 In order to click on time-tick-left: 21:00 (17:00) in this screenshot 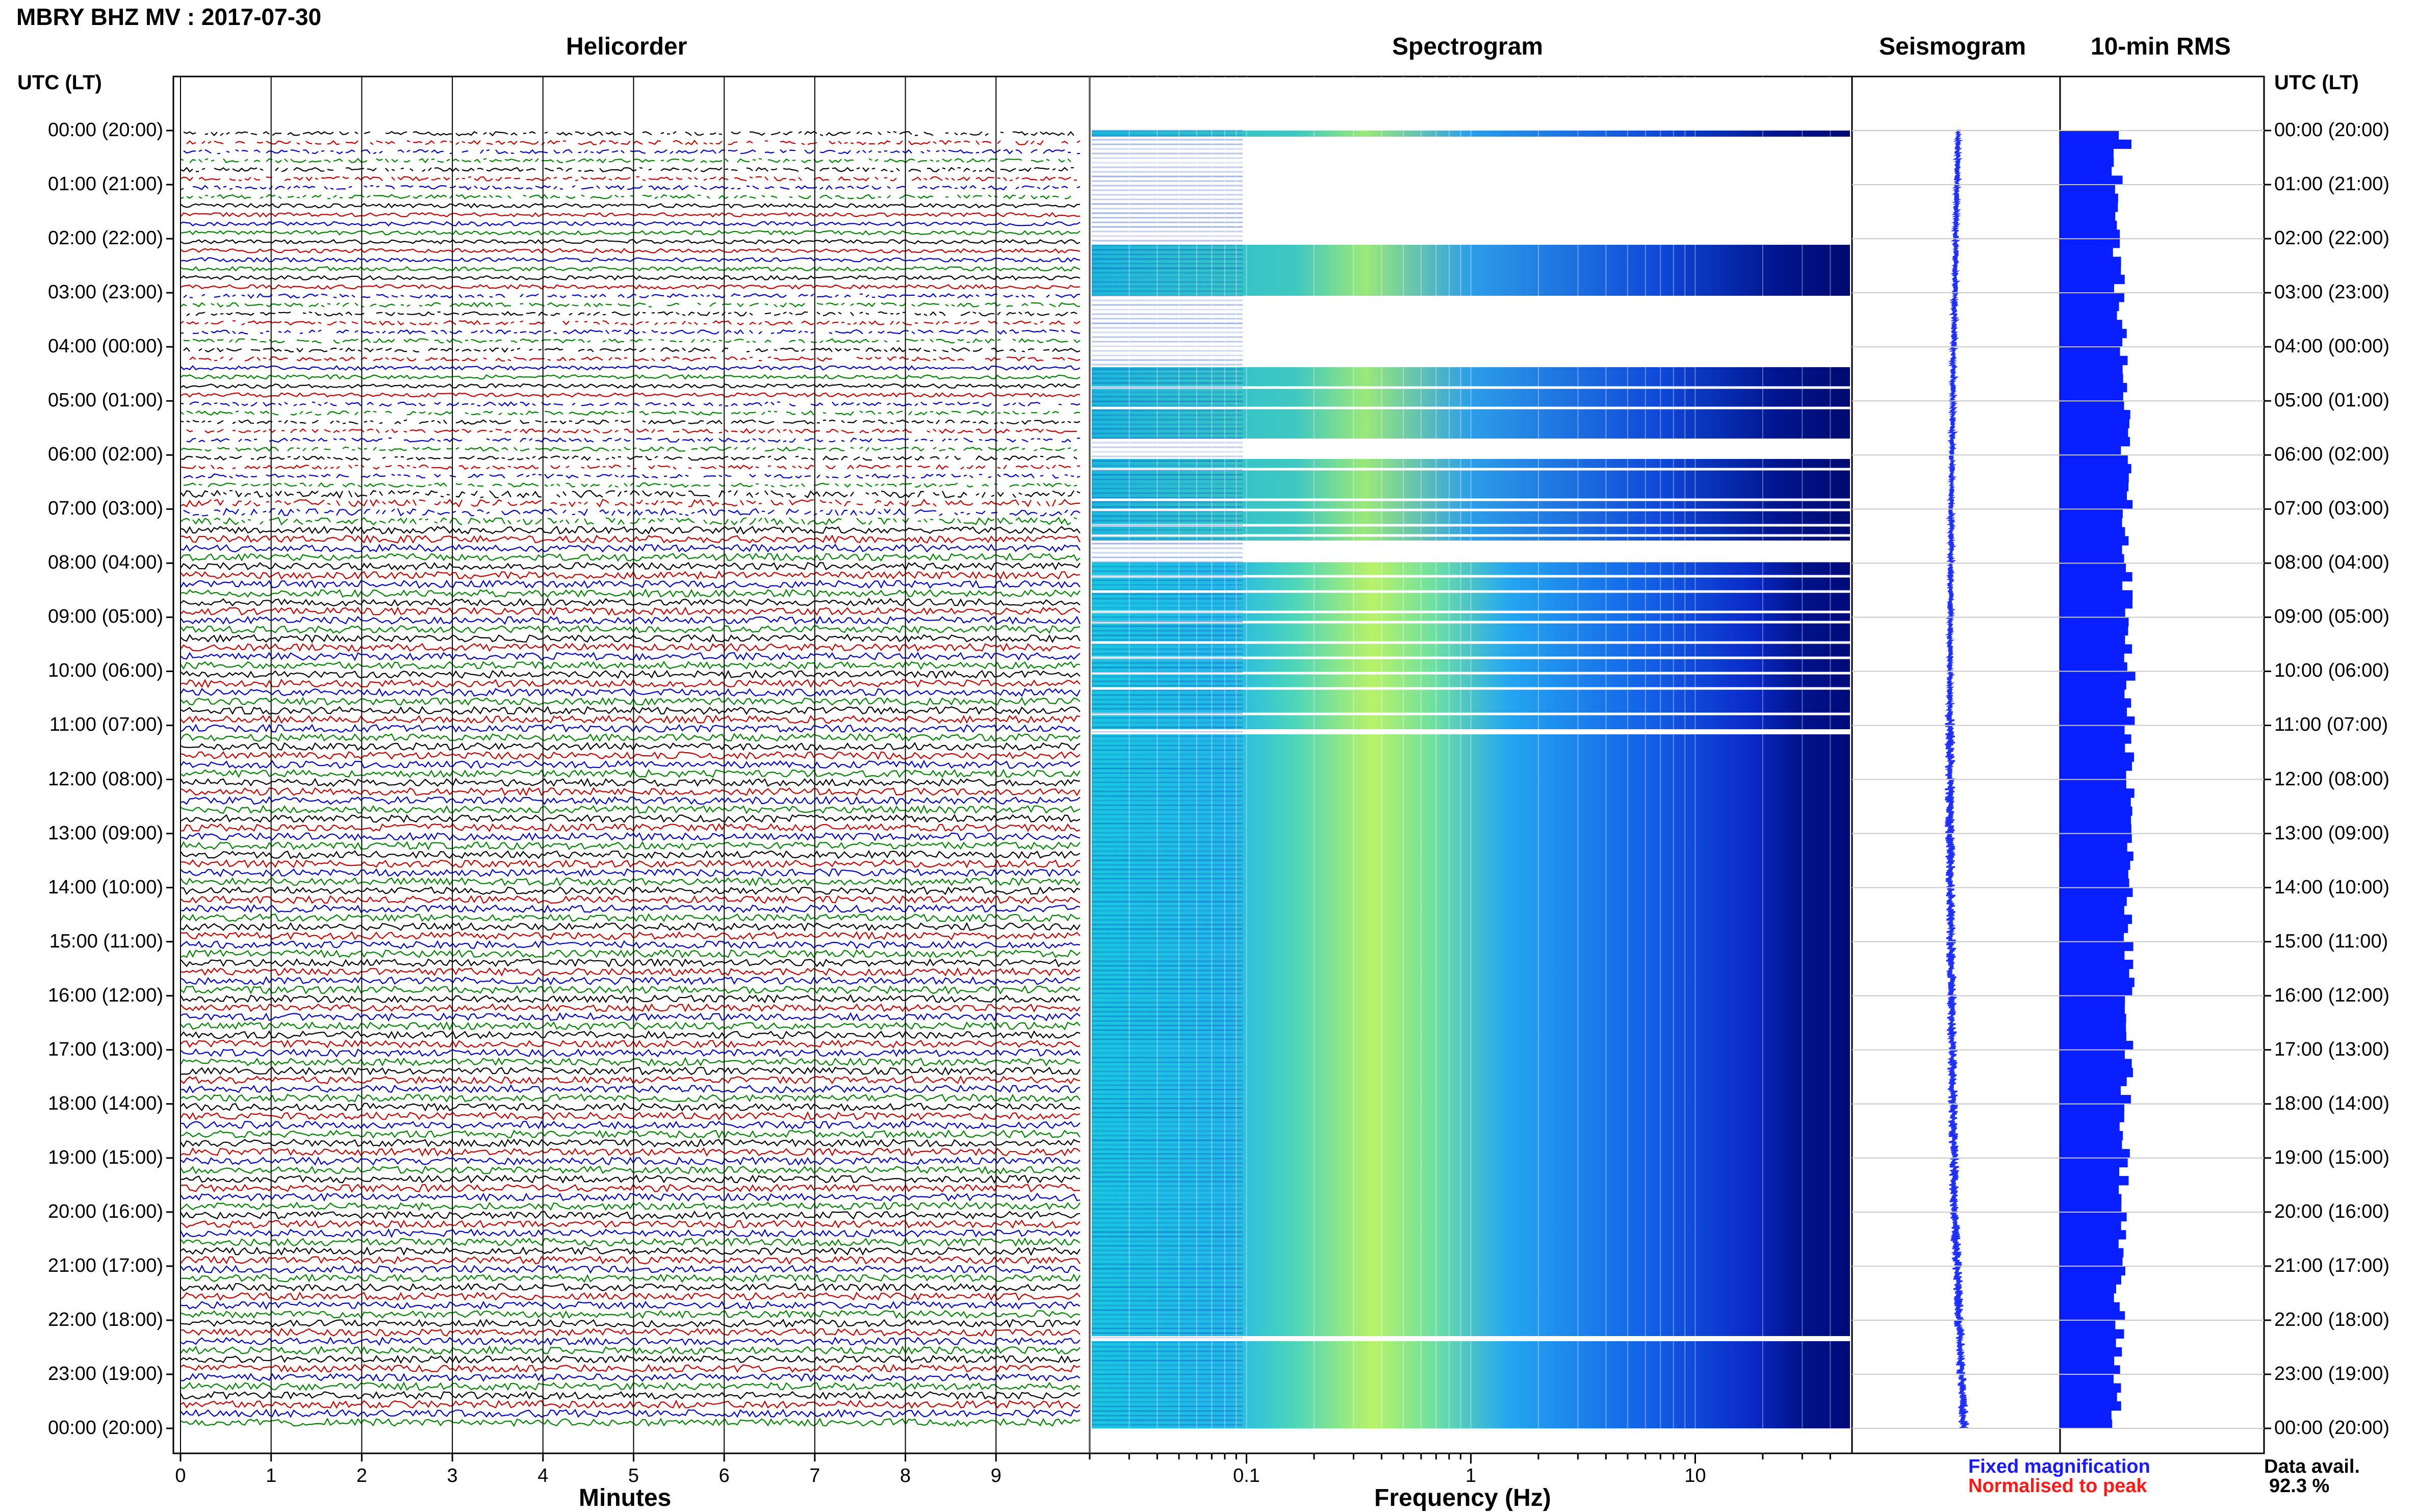, I will do `click(105, 1265)`.